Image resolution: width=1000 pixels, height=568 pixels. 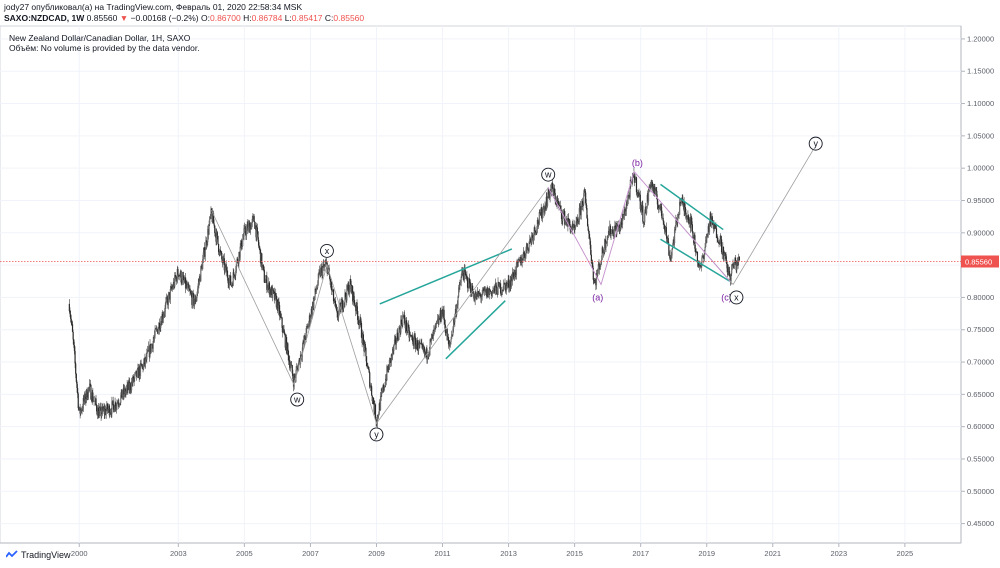 What do you see at coordinates (124, 18) in the screenshot?
I see `down-arrow-icon: ▼` at bounding box center [124, 18].